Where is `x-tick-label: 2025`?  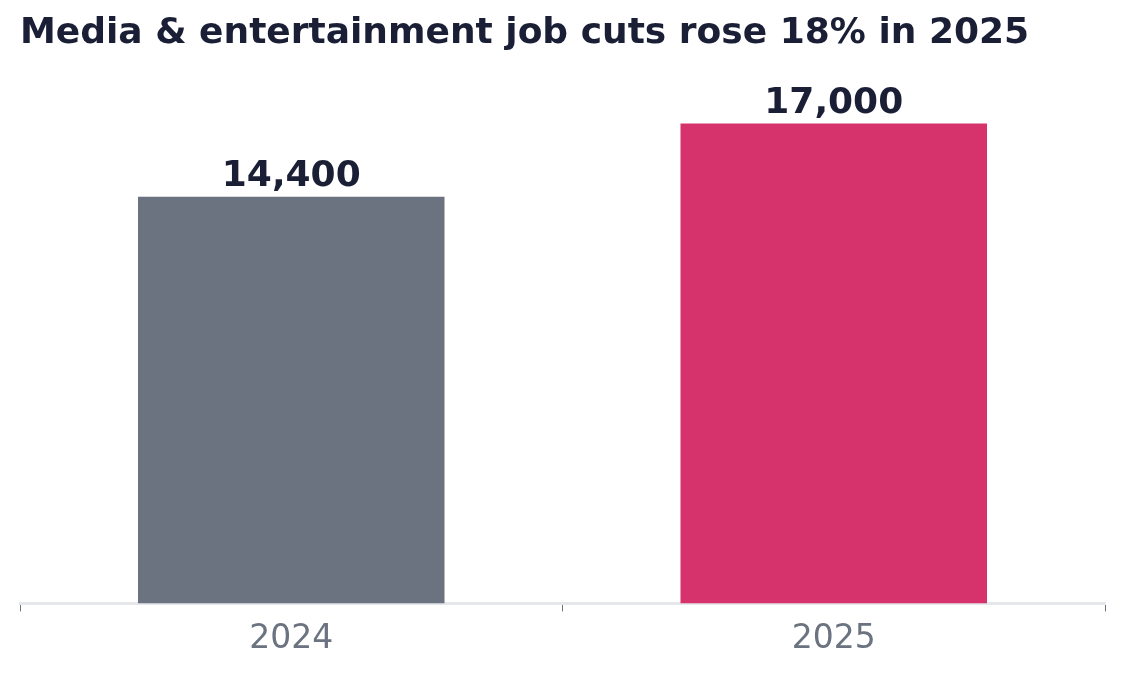 x-tick-label: 2025 is located at coordinates (833, 636).